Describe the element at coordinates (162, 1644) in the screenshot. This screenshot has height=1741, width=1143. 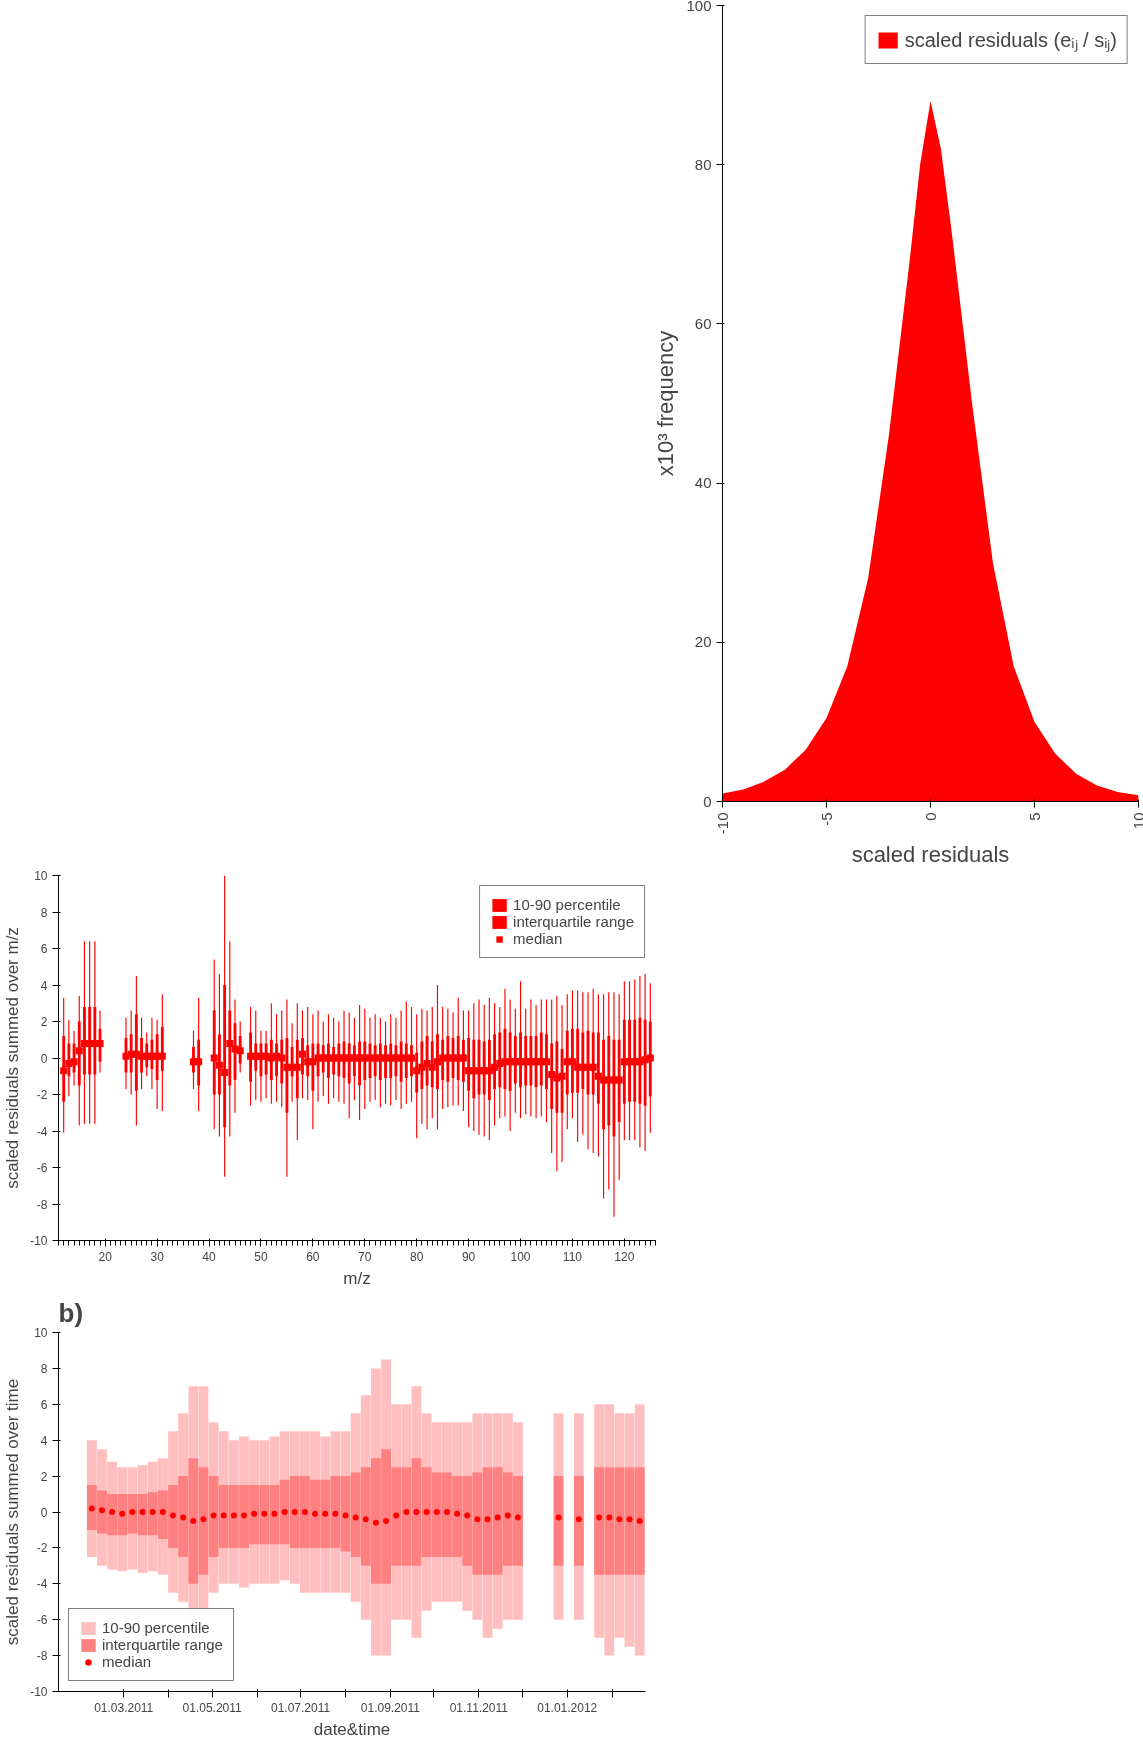
I see `legend-label: interquartile range` at that location.